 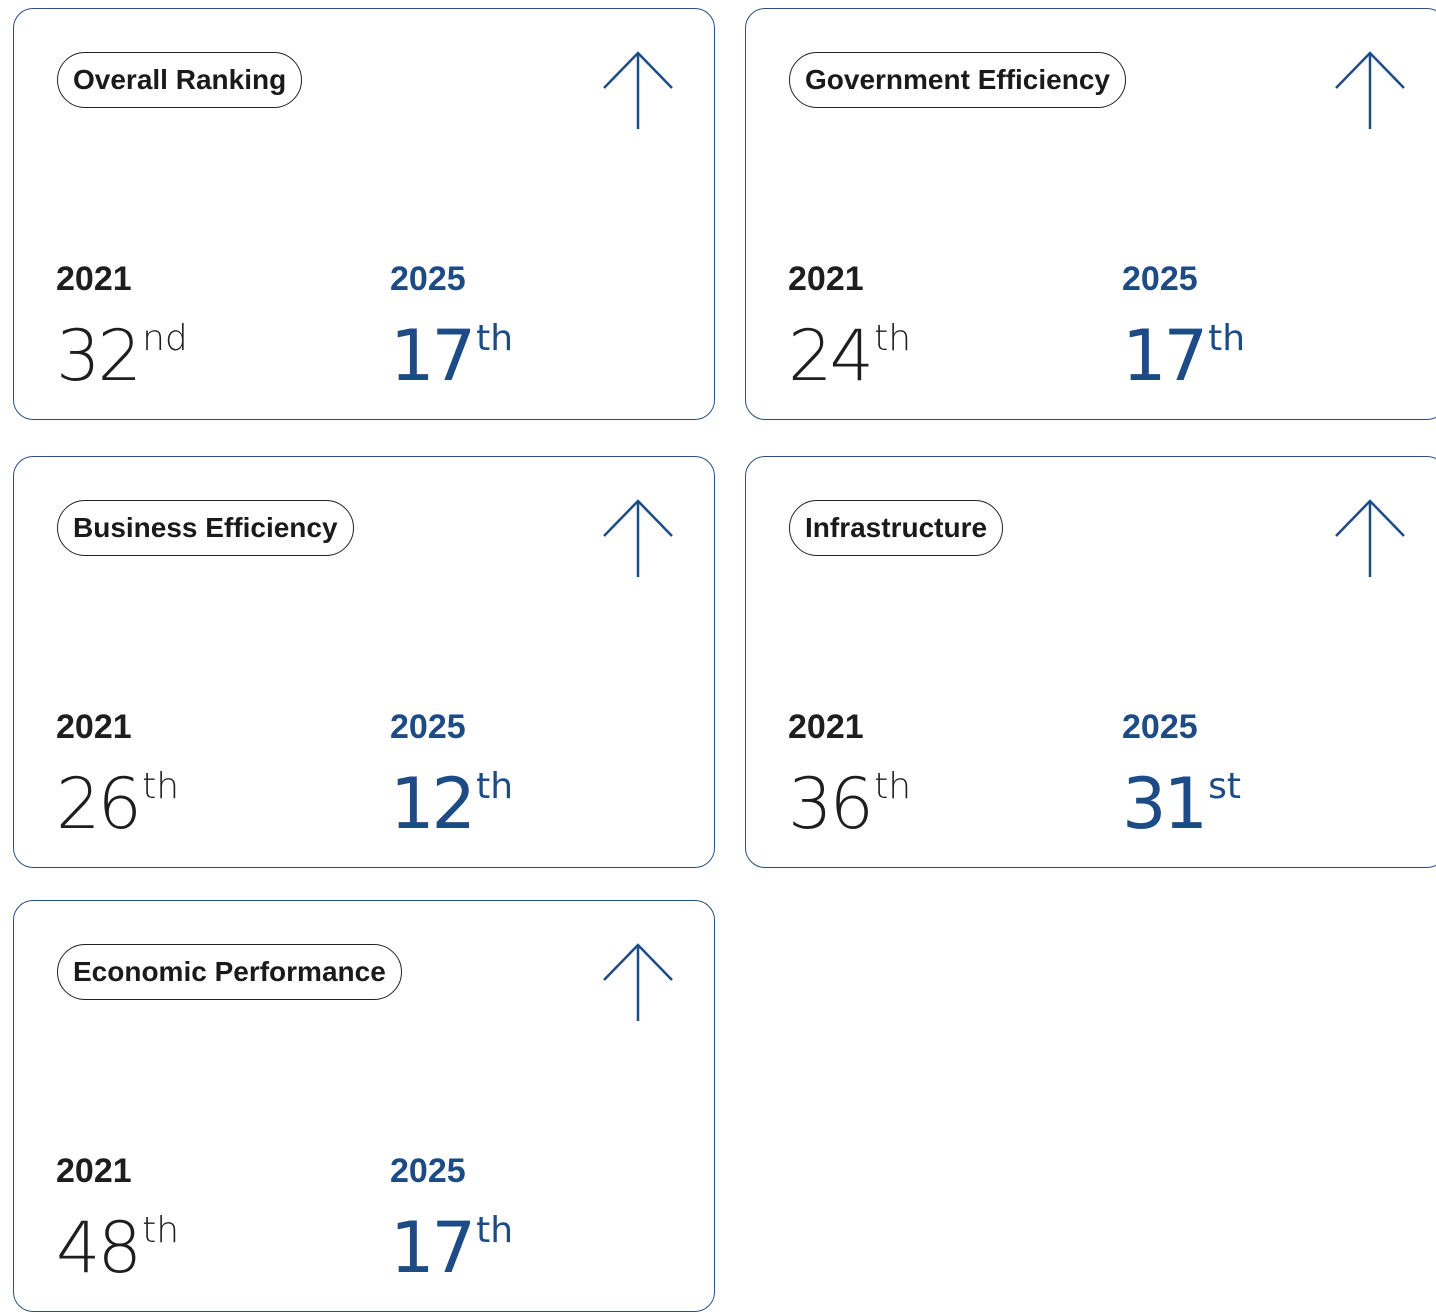 I want to click on rank-number: 36, so click(x=831, y=804).